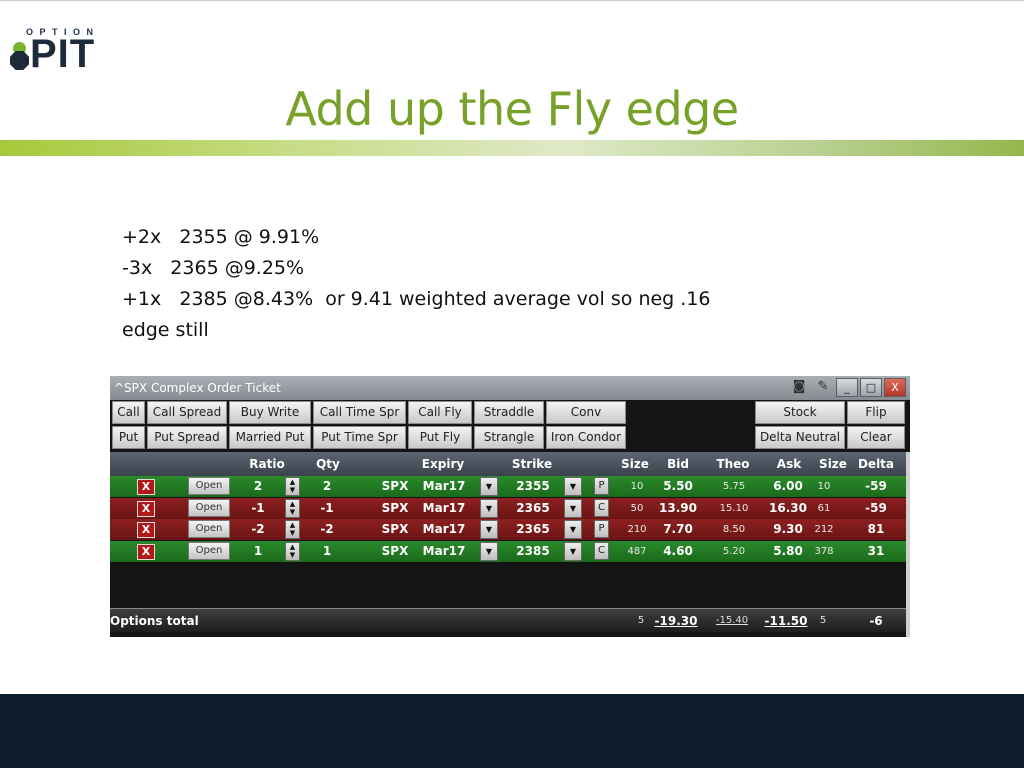  I want to click on qty-value: -2, so click(327, 529).